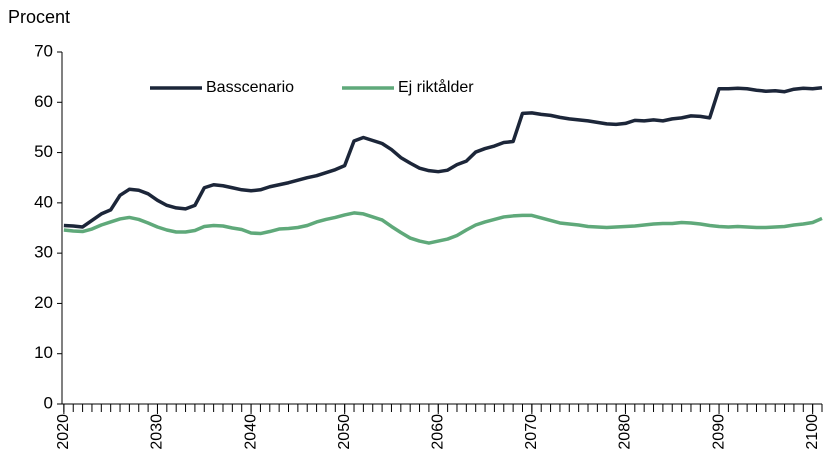  I want to click on y-tick-label: 20, so click(43, 302).